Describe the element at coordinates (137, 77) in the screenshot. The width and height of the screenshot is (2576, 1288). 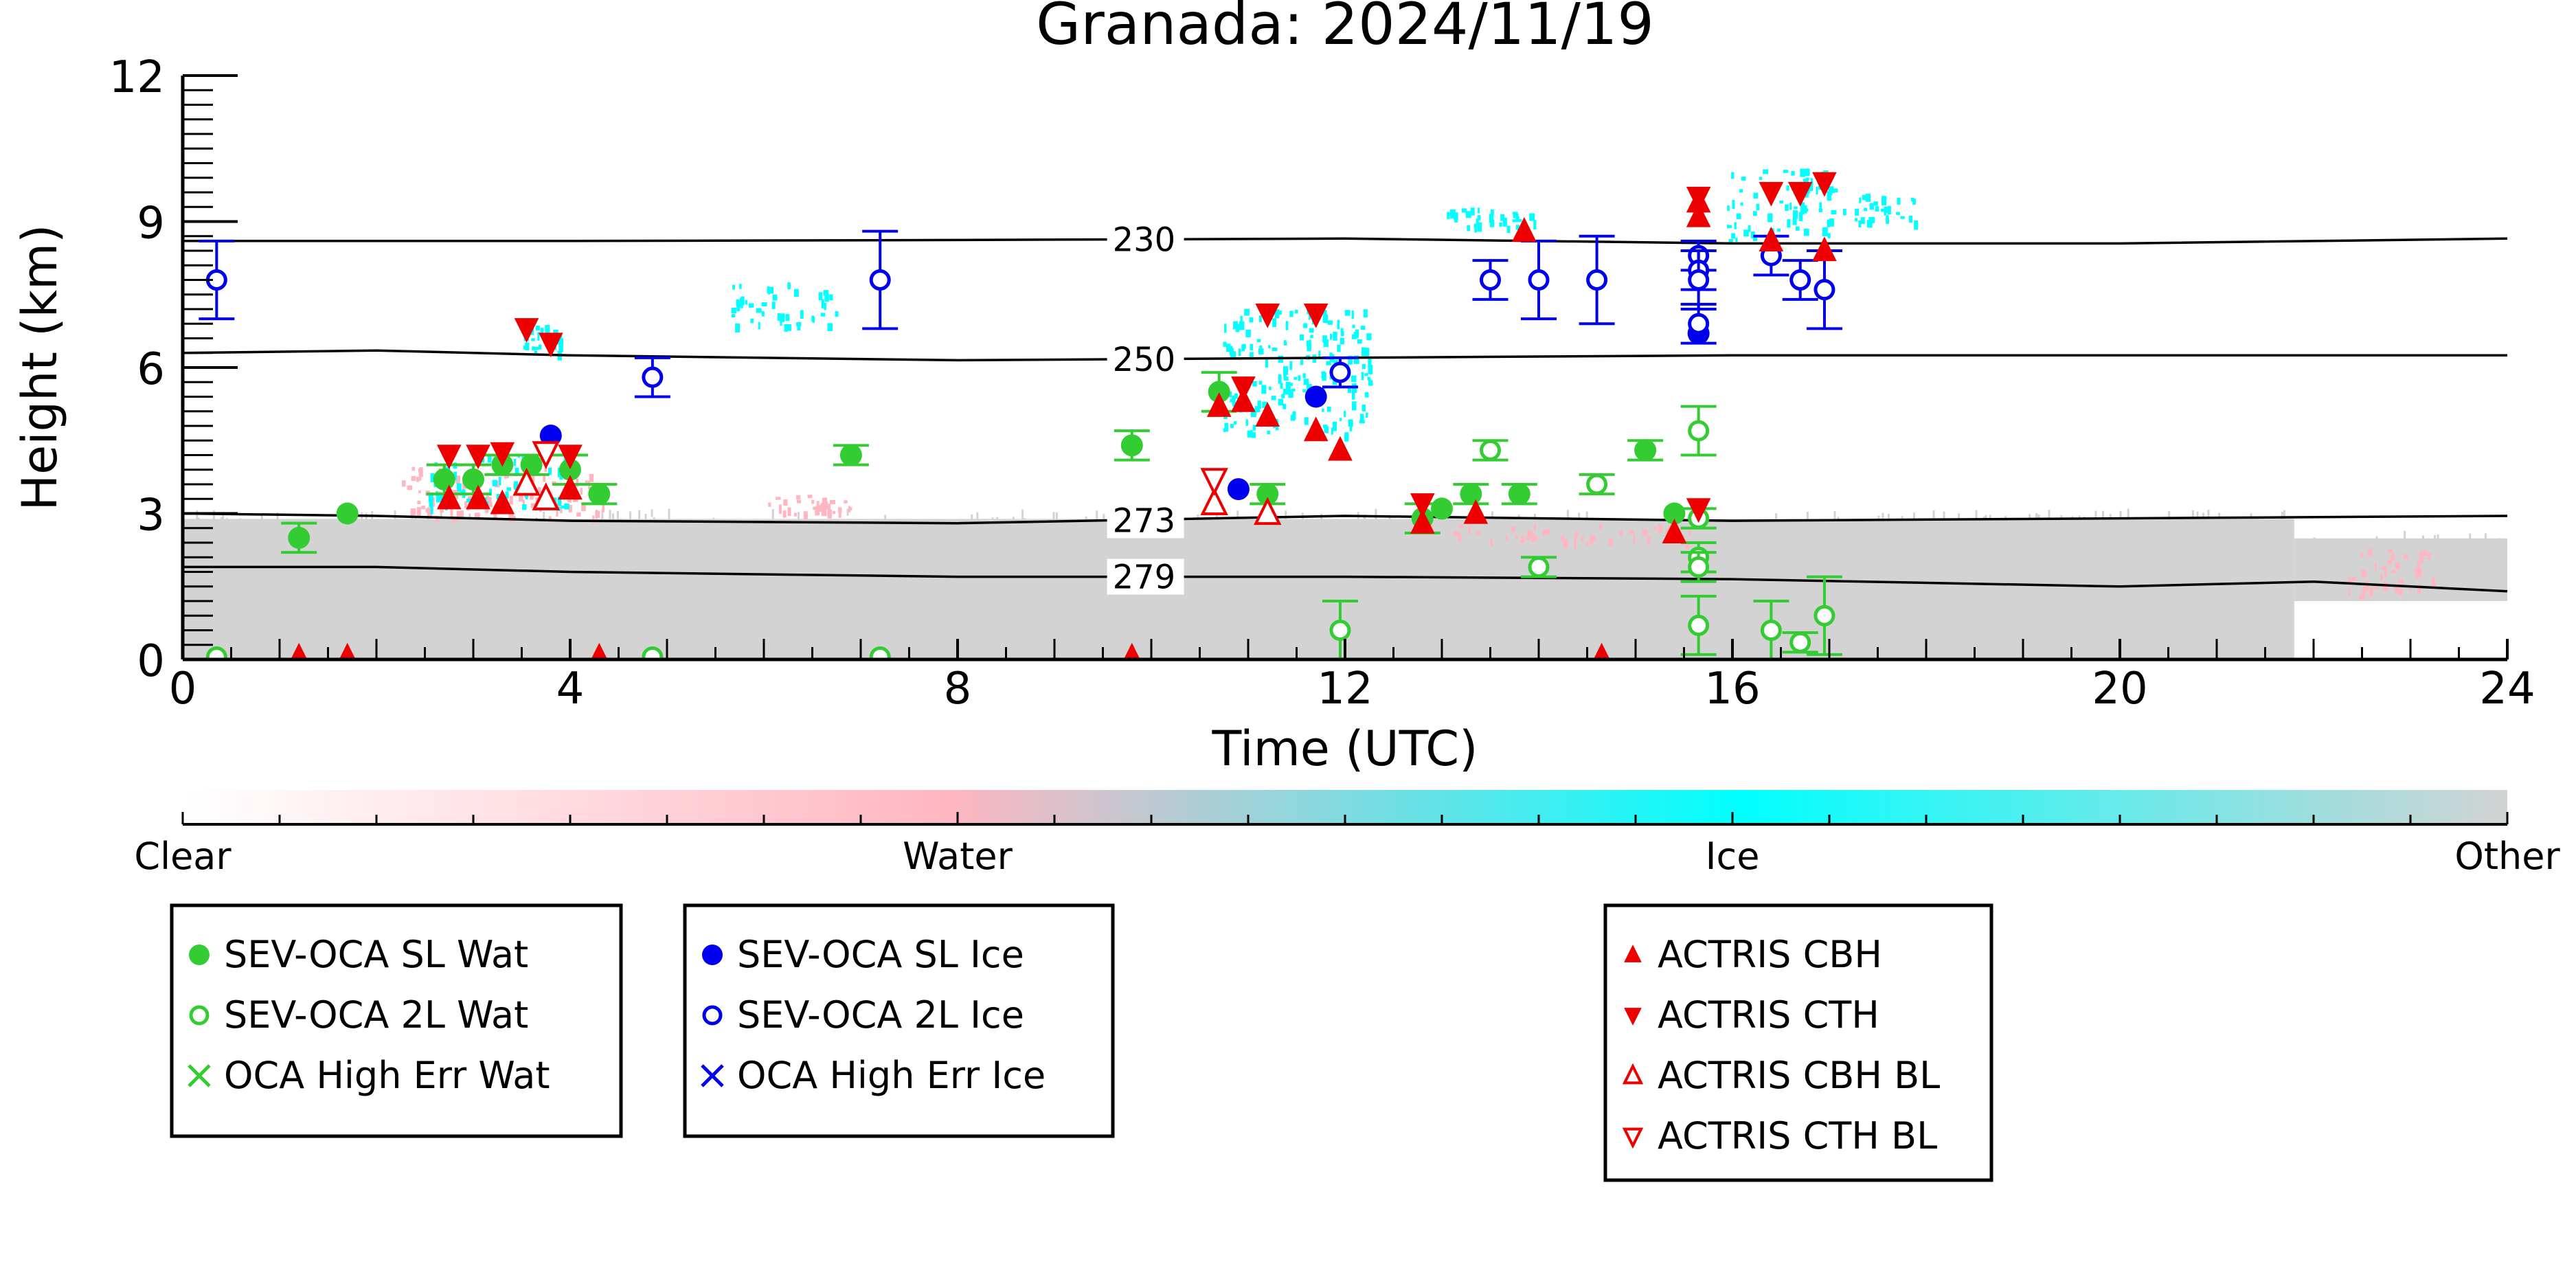
I see `y-tick-label: 12` at that location.